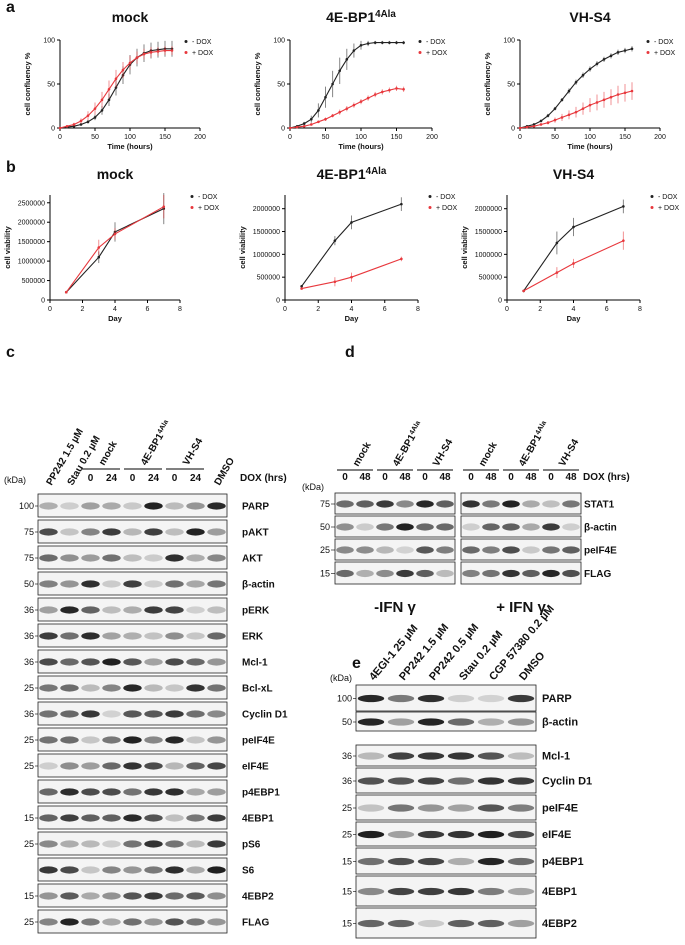 This screenshot has width=685, height=945. What do you see at coordinates (464, 246) in the screenshot?
I see `y-axis-label: cell viability` at bounding box center [464, 246].